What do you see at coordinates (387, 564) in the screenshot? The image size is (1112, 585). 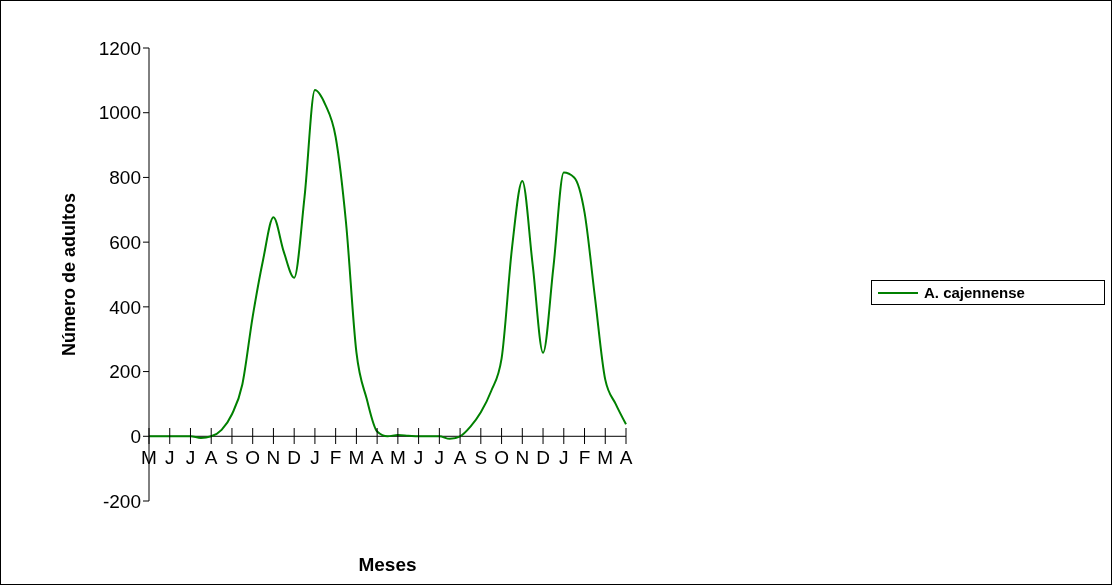 I see `x-axis-title: Meses` at bounding box center [387, 564].